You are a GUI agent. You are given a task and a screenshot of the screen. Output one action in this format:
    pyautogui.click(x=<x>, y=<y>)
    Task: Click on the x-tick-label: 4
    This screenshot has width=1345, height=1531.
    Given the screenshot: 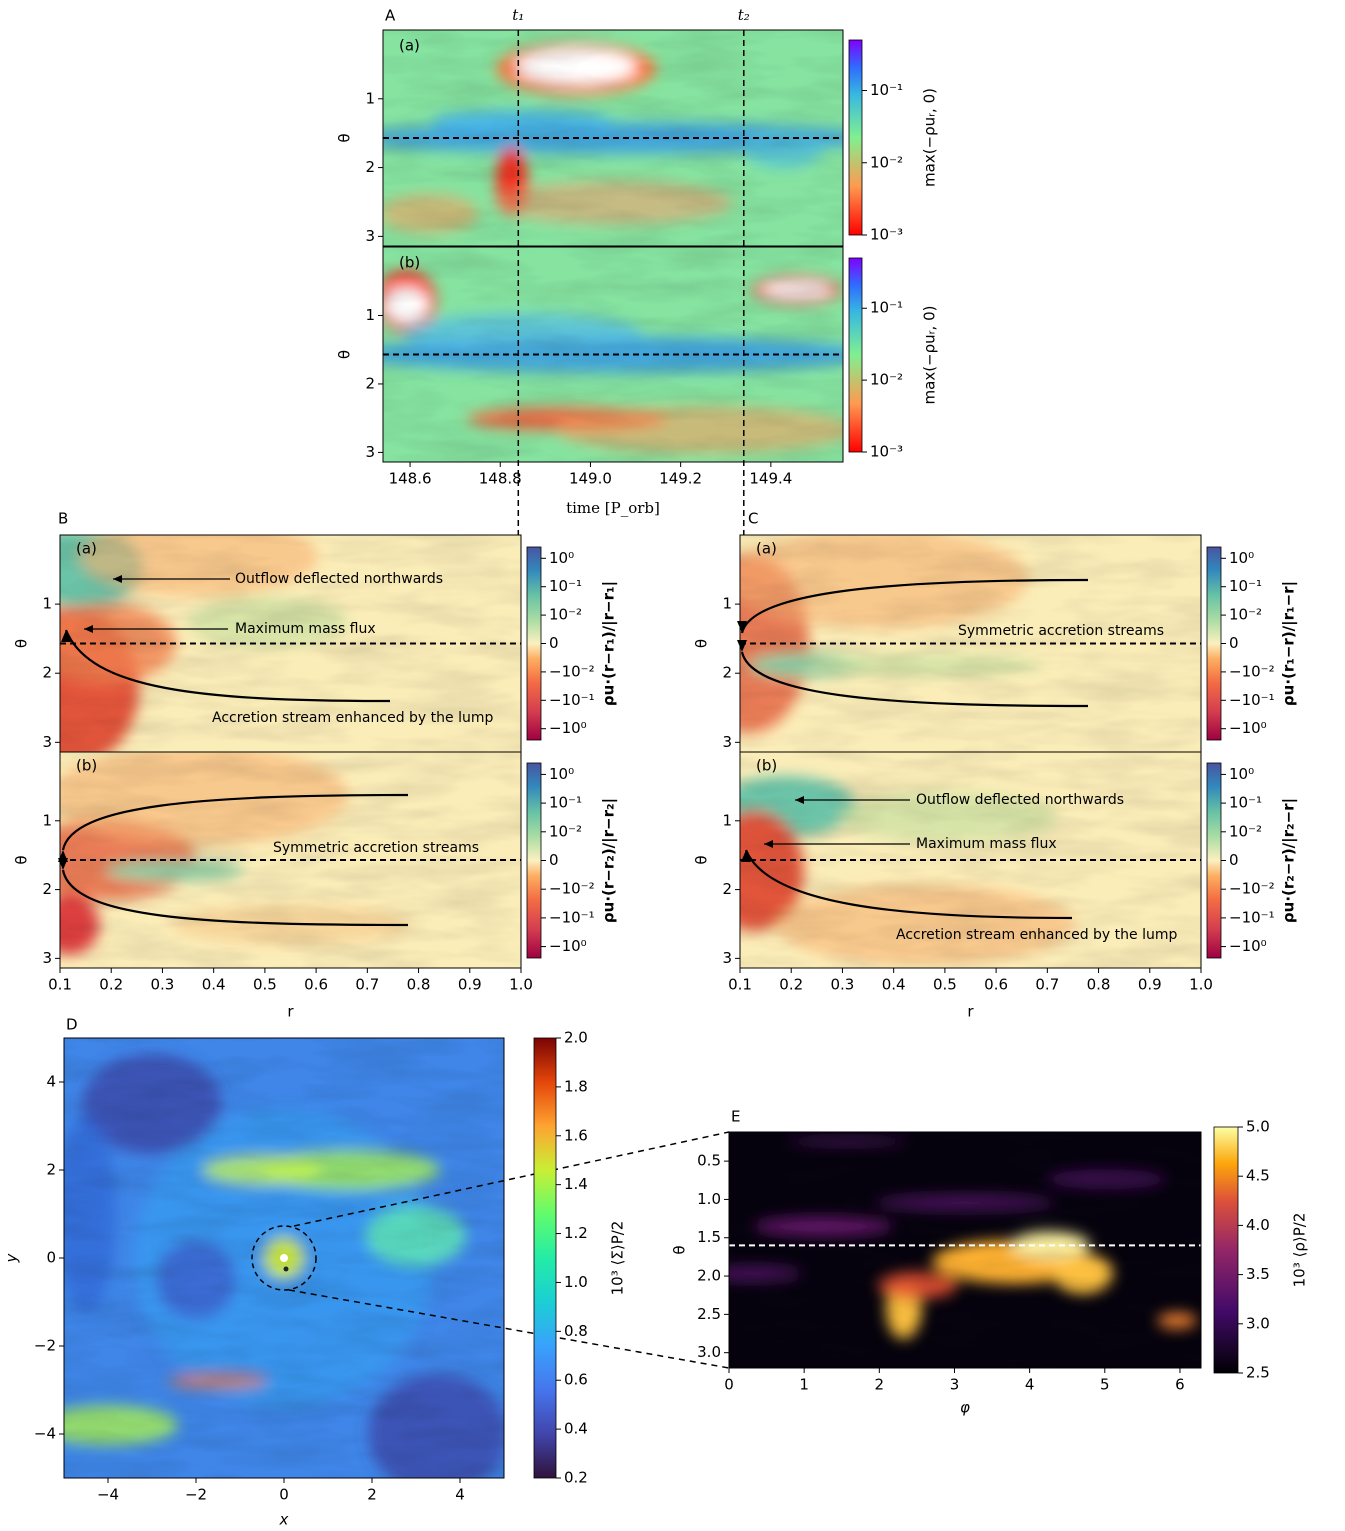 What is the action you would take?
    pyautogui.click(x=1030, y=1385)
    